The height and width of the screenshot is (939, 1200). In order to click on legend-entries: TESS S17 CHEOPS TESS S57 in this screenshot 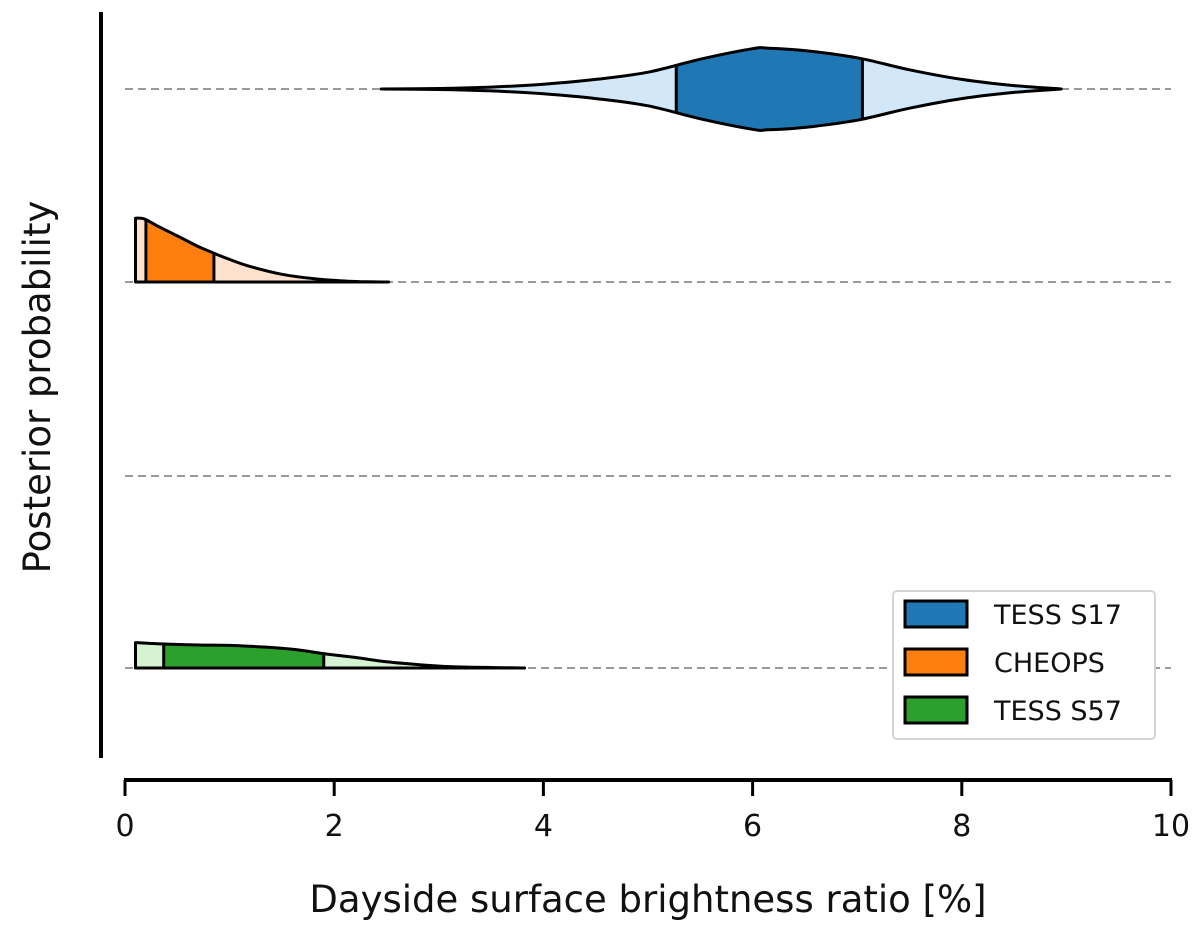, I will do `click(1012, 663)`.